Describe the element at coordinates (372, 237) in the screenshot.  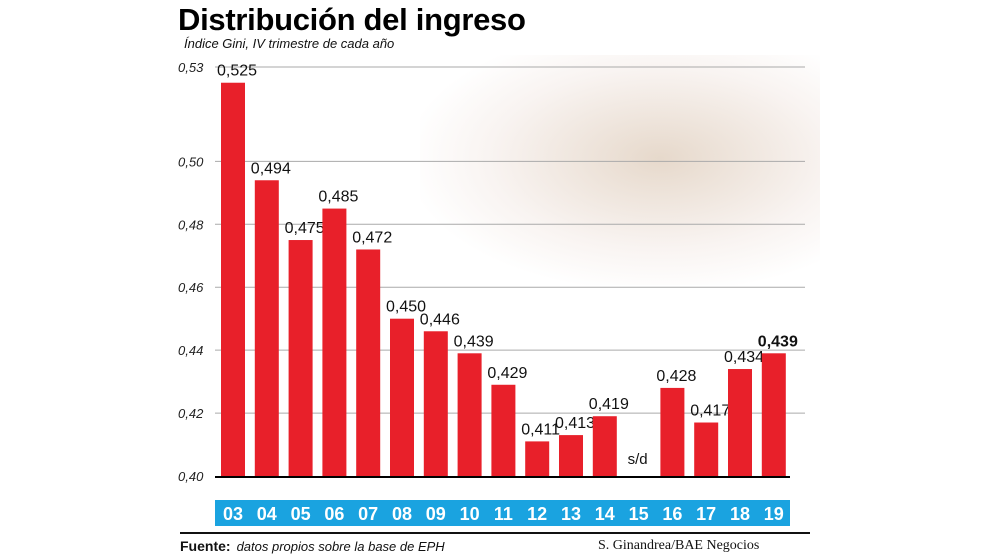
I see `data-label: 0,472` at that location.